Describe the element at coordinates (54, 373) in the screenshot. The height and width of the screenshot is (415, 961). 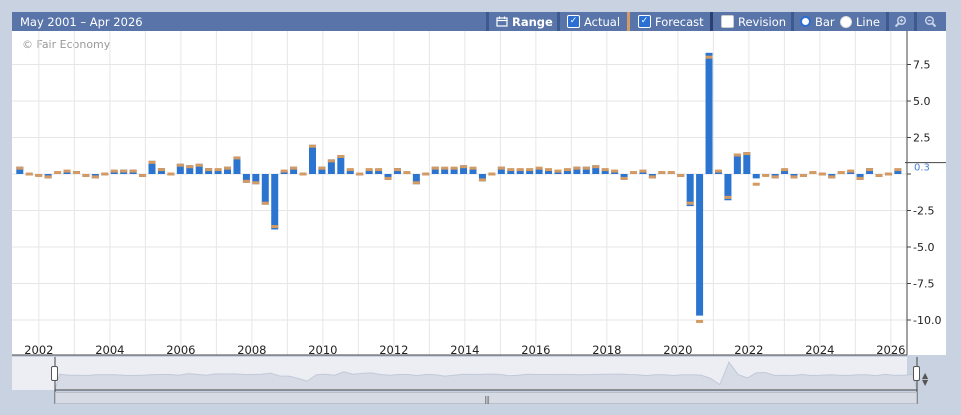
I see `navigator-left-handle` at that location.